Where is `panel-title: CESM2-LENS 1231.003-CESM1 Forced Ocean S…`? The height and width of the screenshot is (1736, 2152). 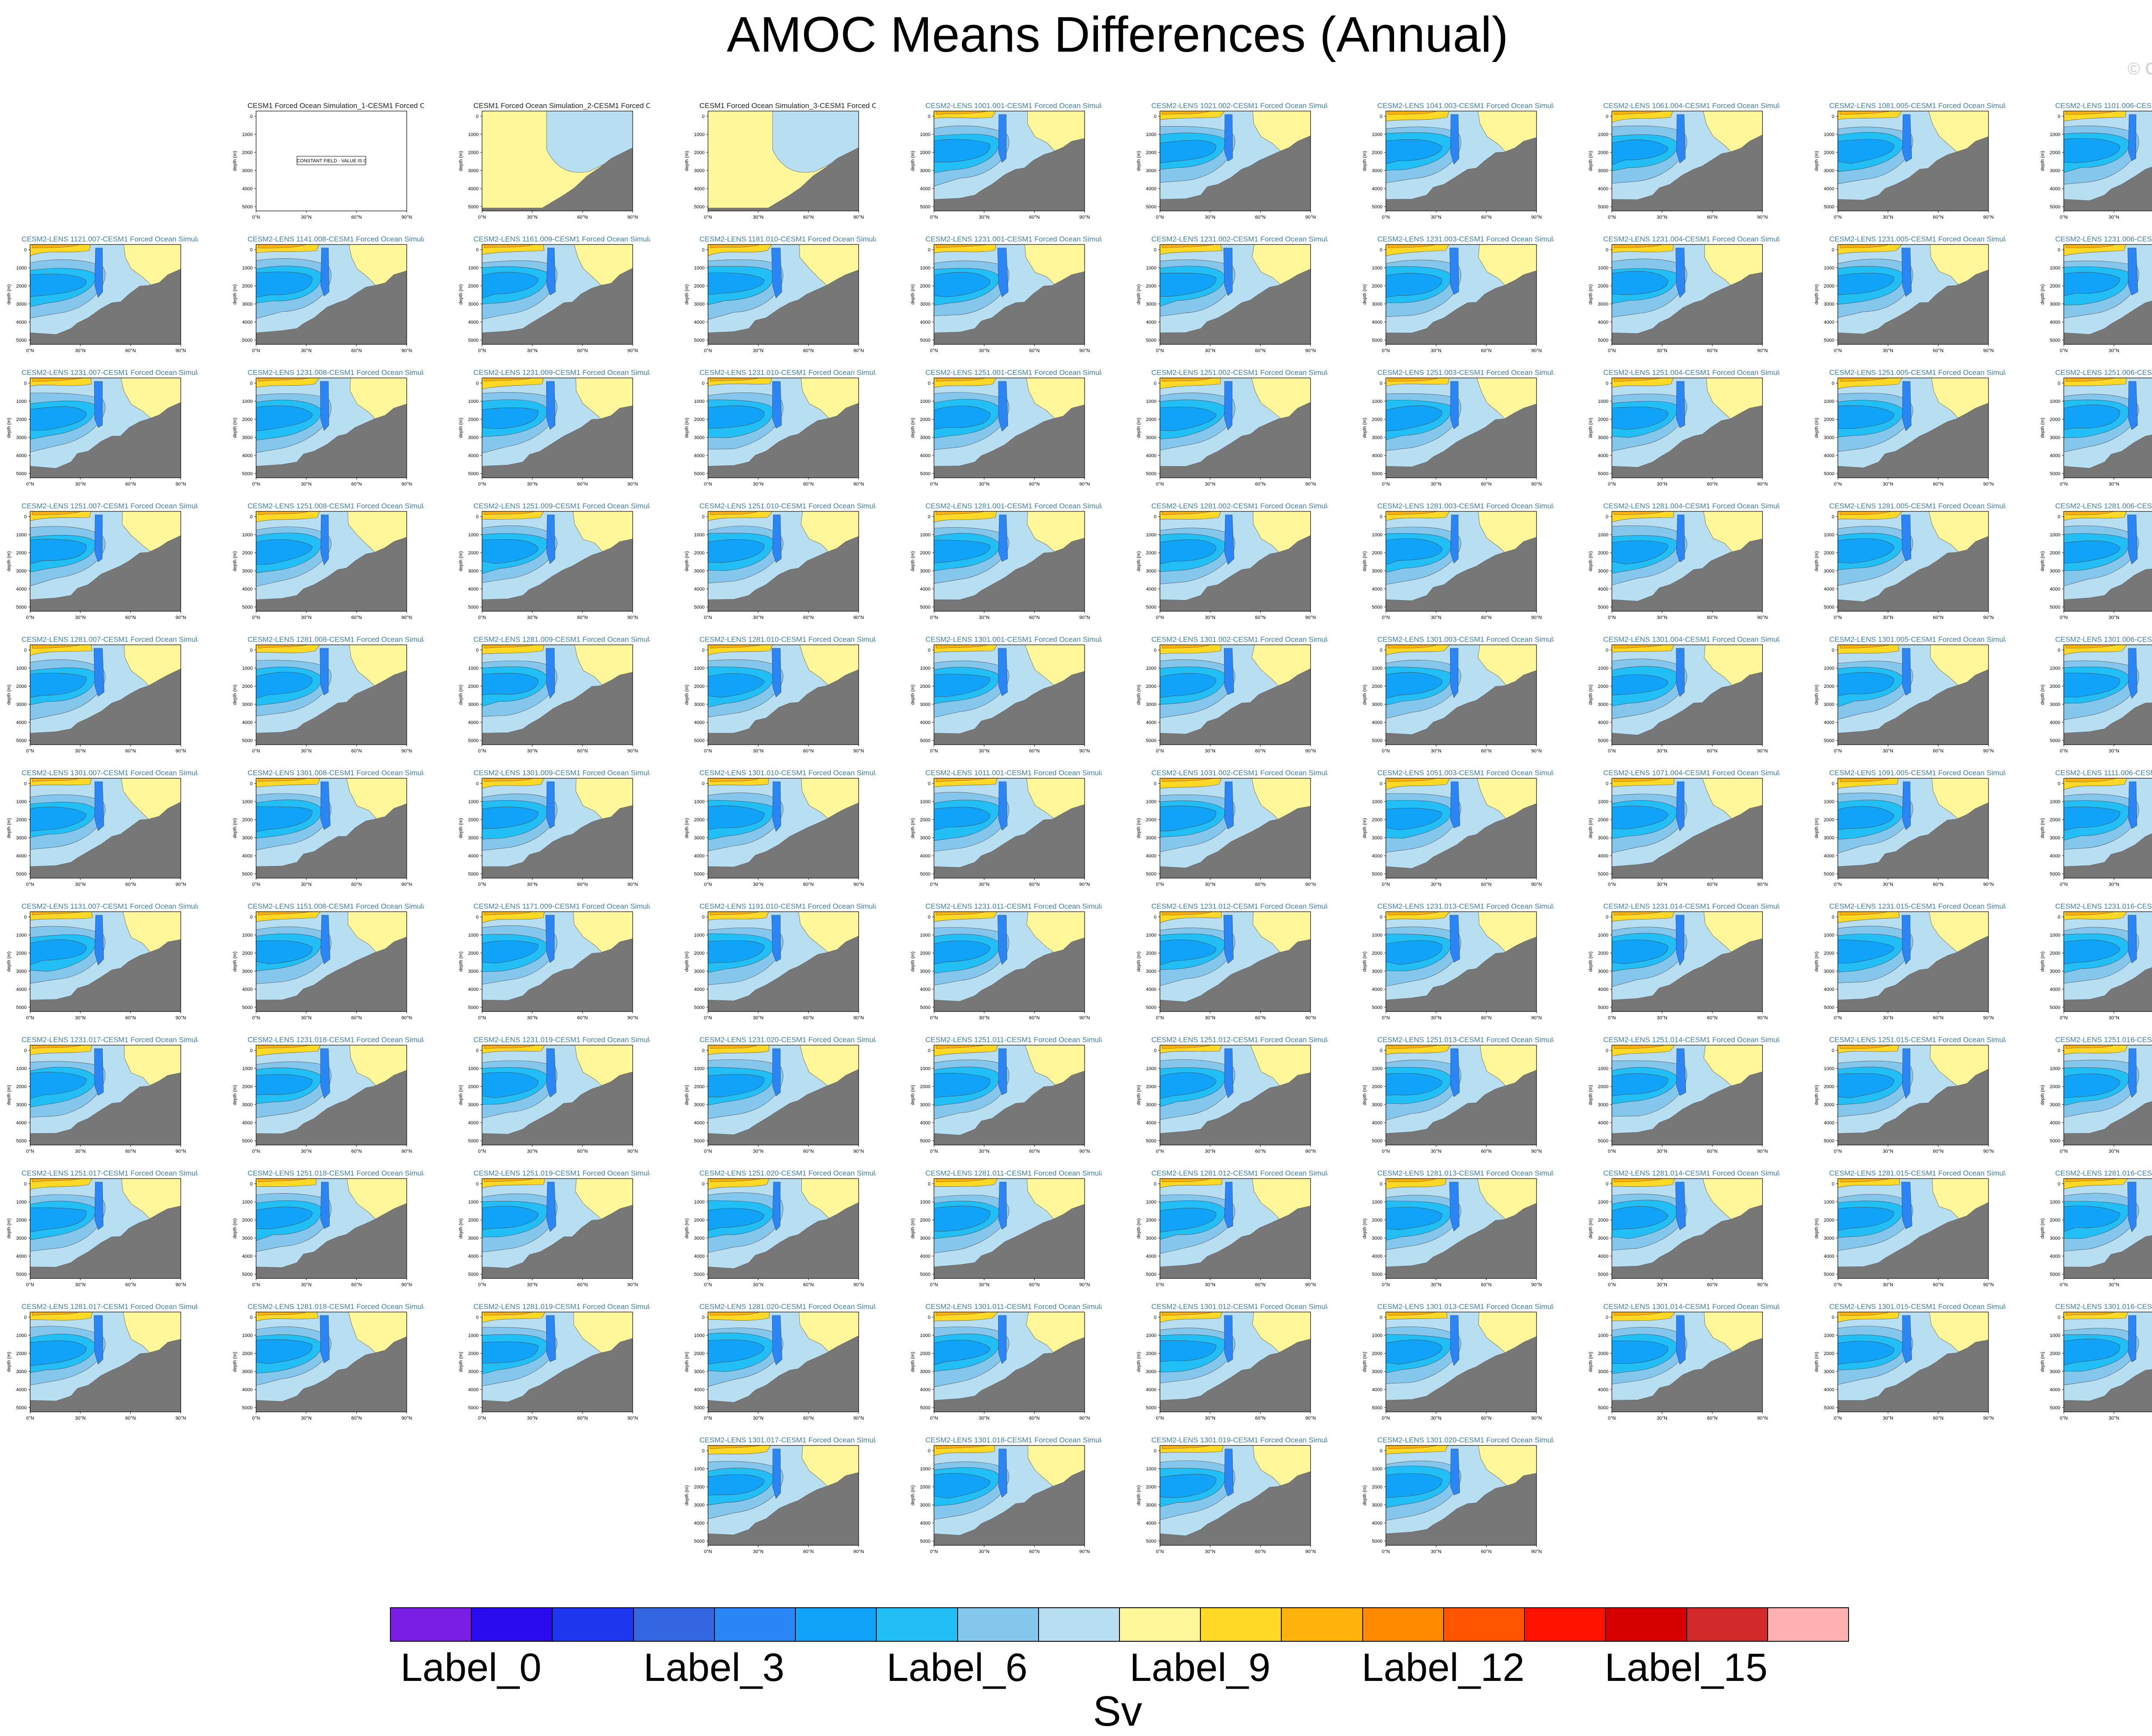 panel-title: CESM2-LENS 1231.003-CESM1 Forced Ocean S… is located at coordinates (1465, 239).